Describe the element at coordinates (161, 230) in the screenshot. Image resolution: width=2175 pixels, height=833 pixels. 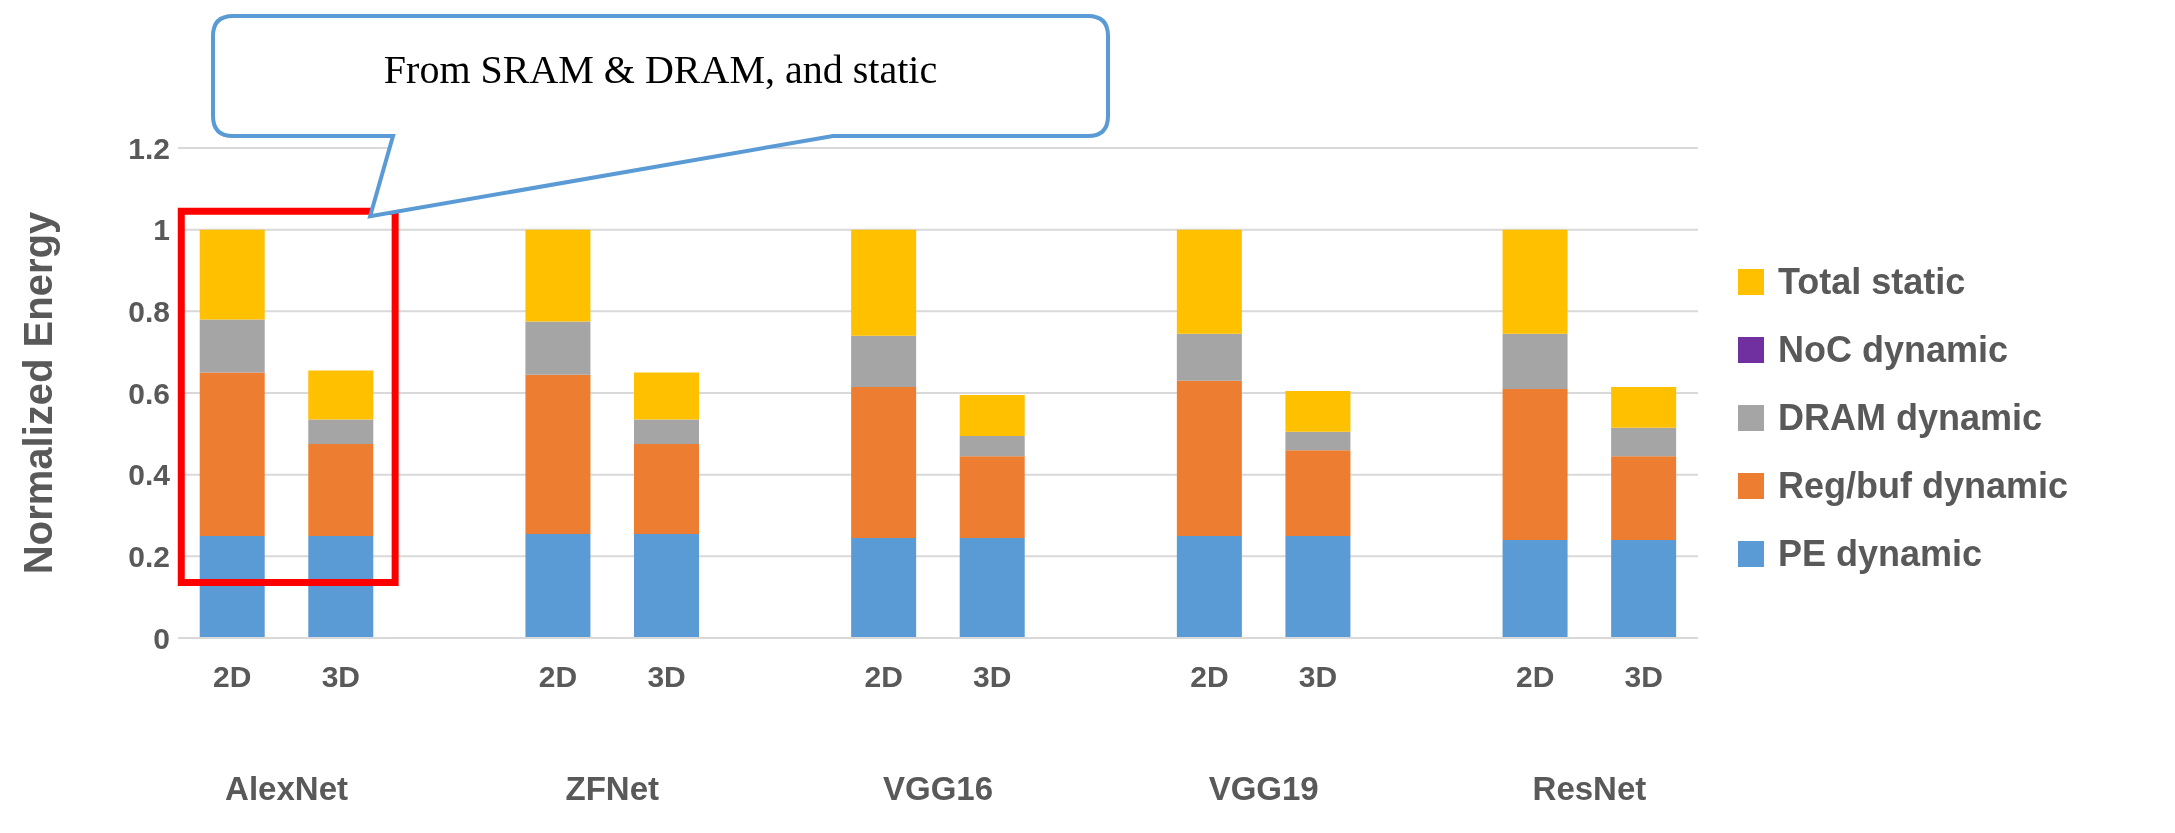
I see `y-tick-label: 1` at that location.